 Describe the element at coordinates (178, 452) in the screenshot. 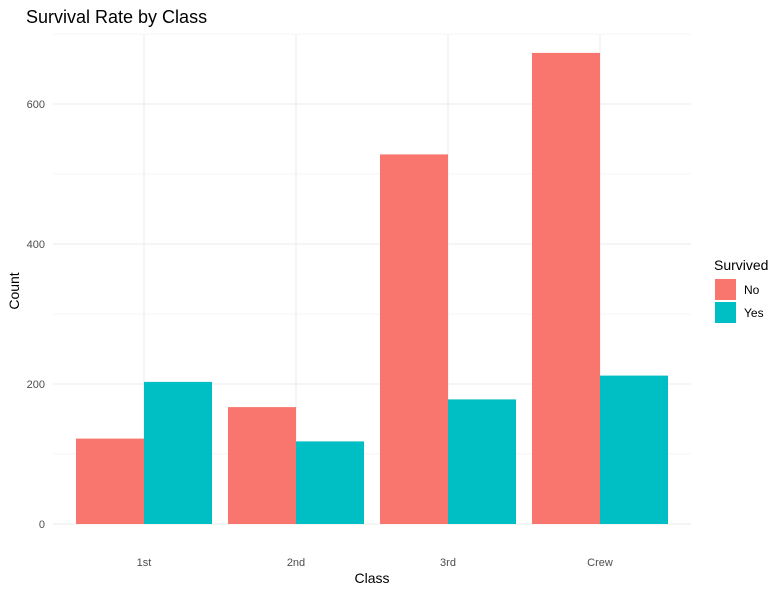

I see `bar-1st-yes` at that location.